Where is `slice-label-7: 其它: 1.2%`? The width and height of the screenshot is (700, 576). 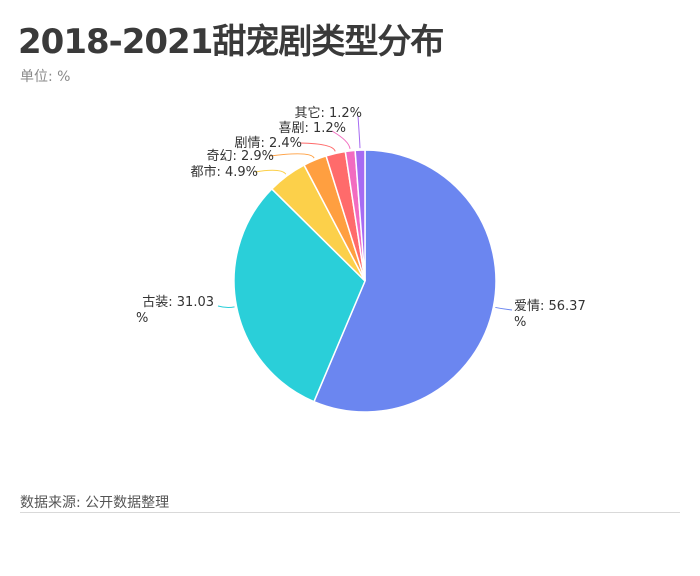
slice-label-7: 其它: 1.2% is located at coordinates (328, 113).